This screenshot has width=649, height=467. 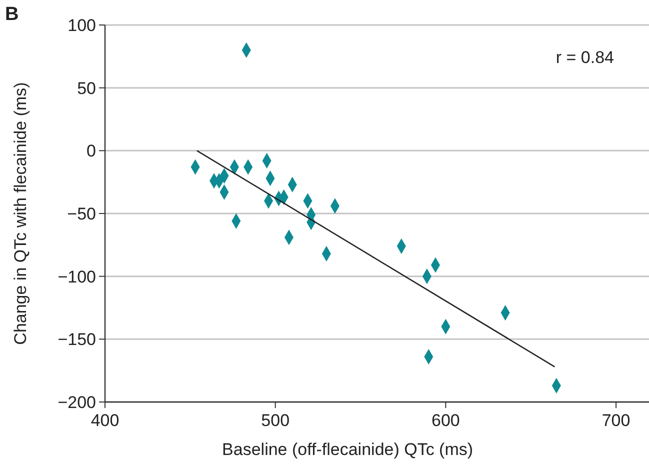 What do you see at coordinates (77, 276) in the screenshot?
I see `y-tick-label: −100` at bounding box center [77, 276].